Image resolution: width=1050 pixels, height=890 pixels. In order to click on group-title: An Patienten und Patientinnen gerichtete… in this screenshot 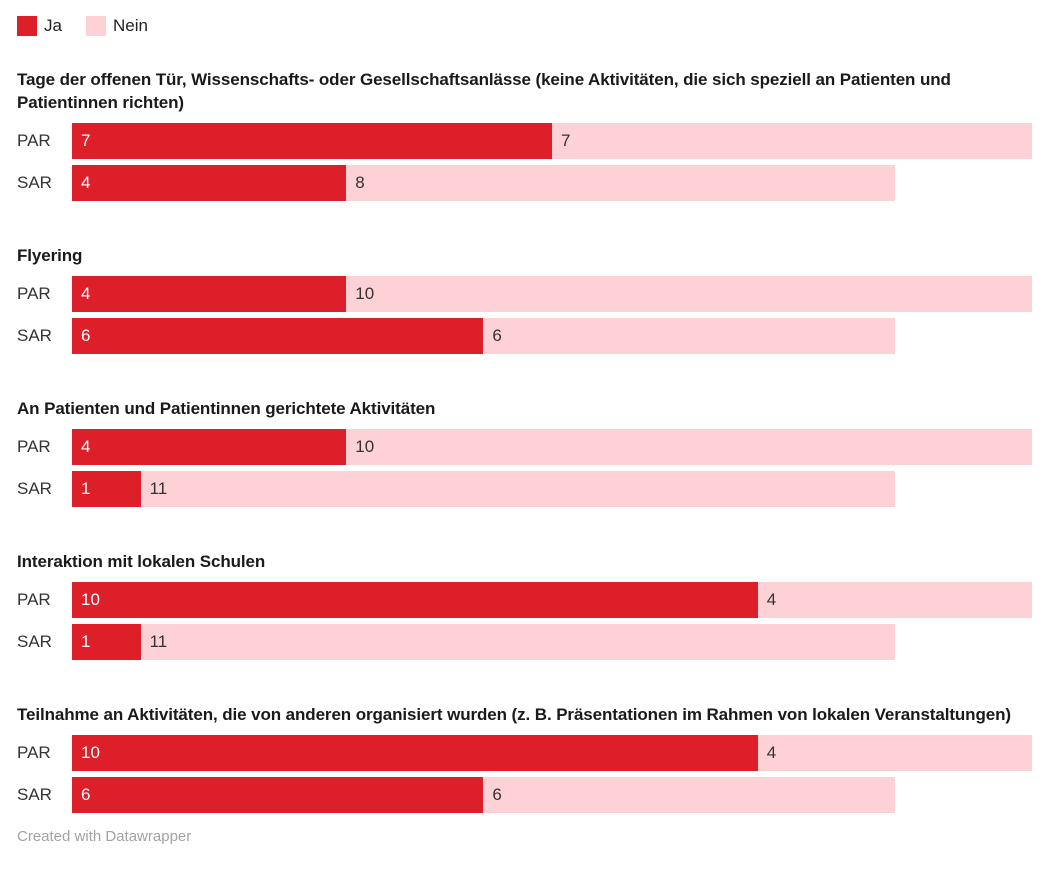, I will do `click(226, 408)`.